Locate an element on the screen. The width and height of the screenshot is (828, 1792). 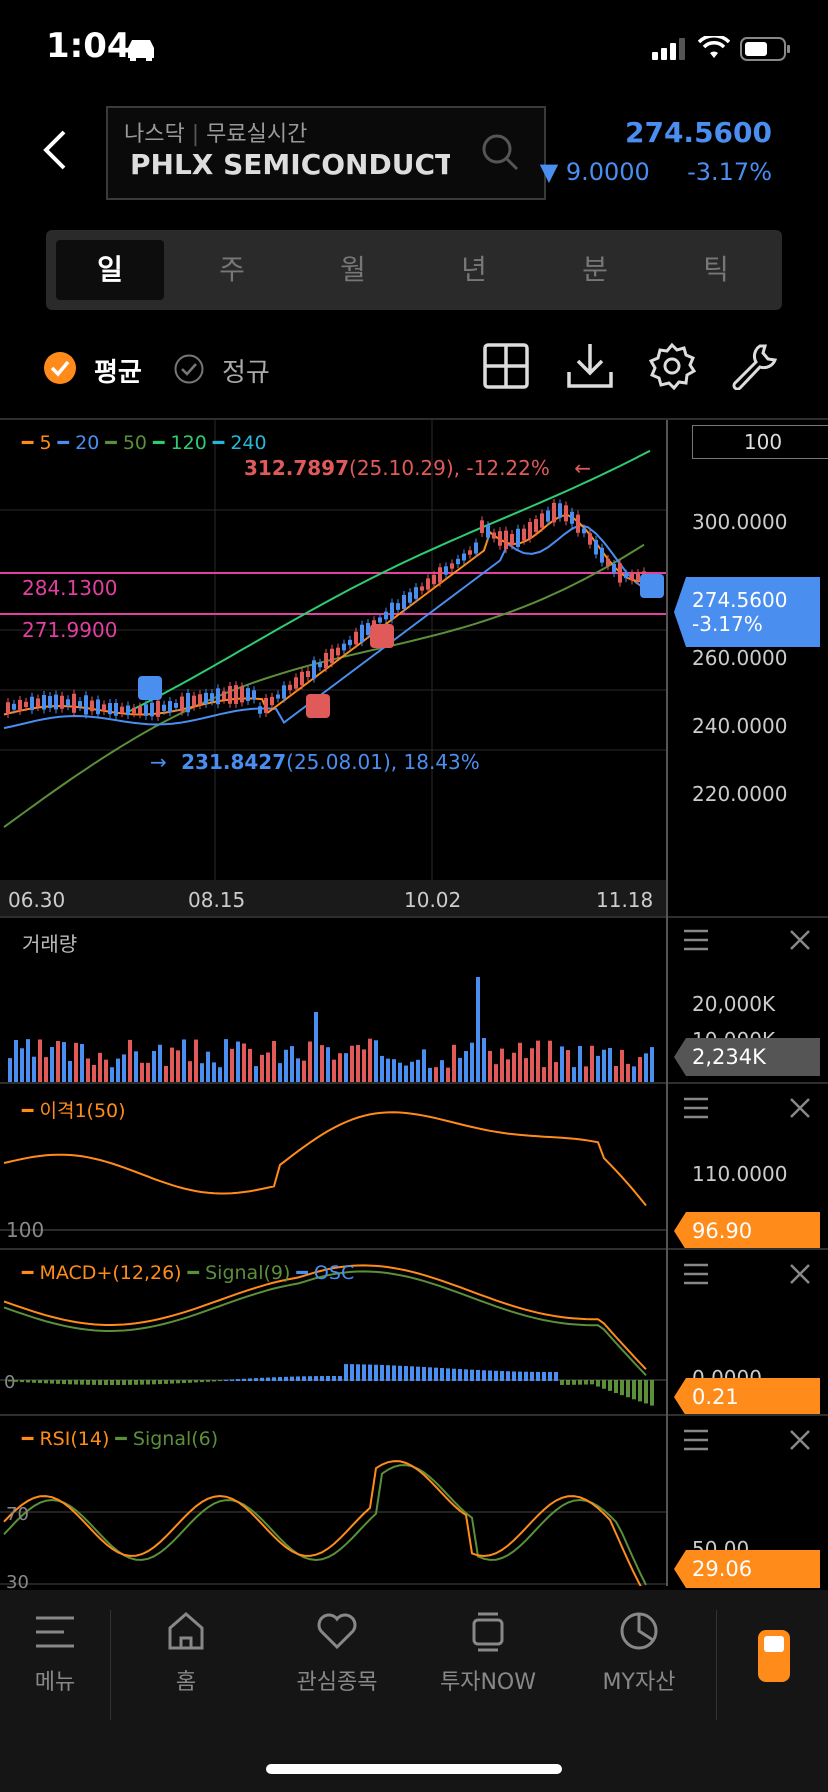
tab-day: 일 is located at coordinates (110, 270).